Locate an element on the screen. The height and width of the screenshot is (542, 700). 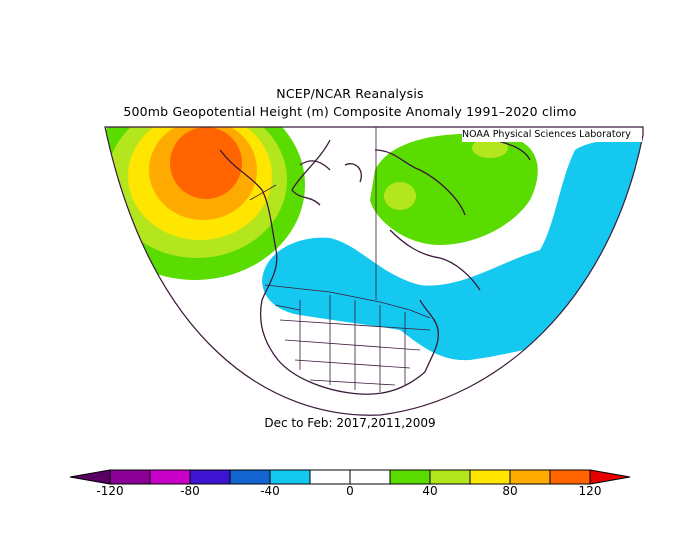
colorbar-low-triangle is located at coordinates (90, 477).